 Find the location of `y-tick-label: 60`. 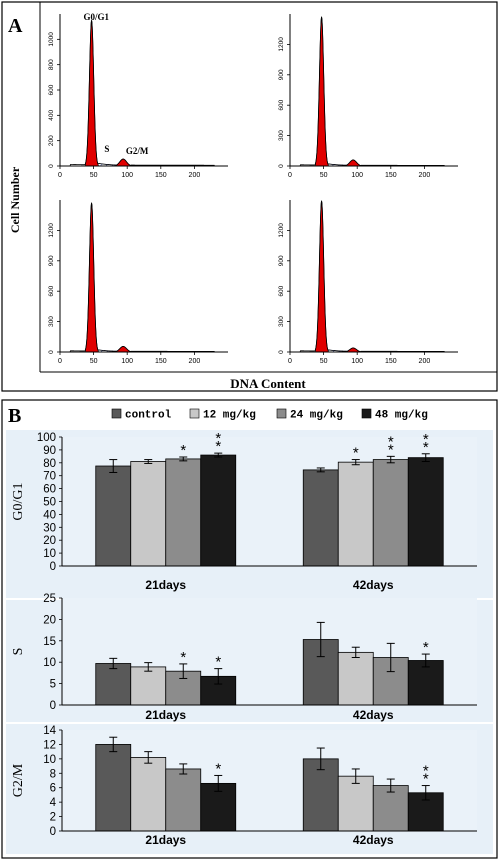

y-tick-label: 60 is located at coordinates (49, 490).